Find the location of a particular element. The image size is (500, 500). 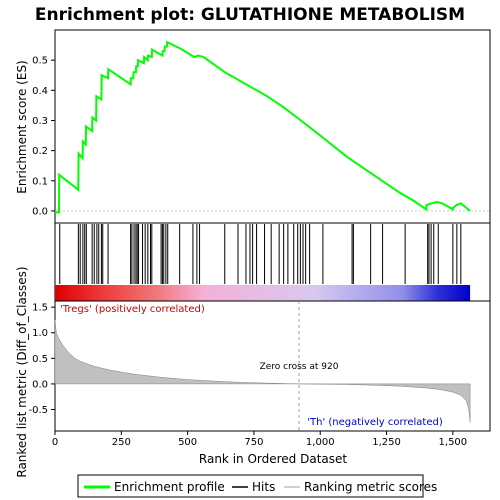

metric-y-axis: -0.5 0.0 0.5 1.0 1.5 is located at coordinates (41, 359).